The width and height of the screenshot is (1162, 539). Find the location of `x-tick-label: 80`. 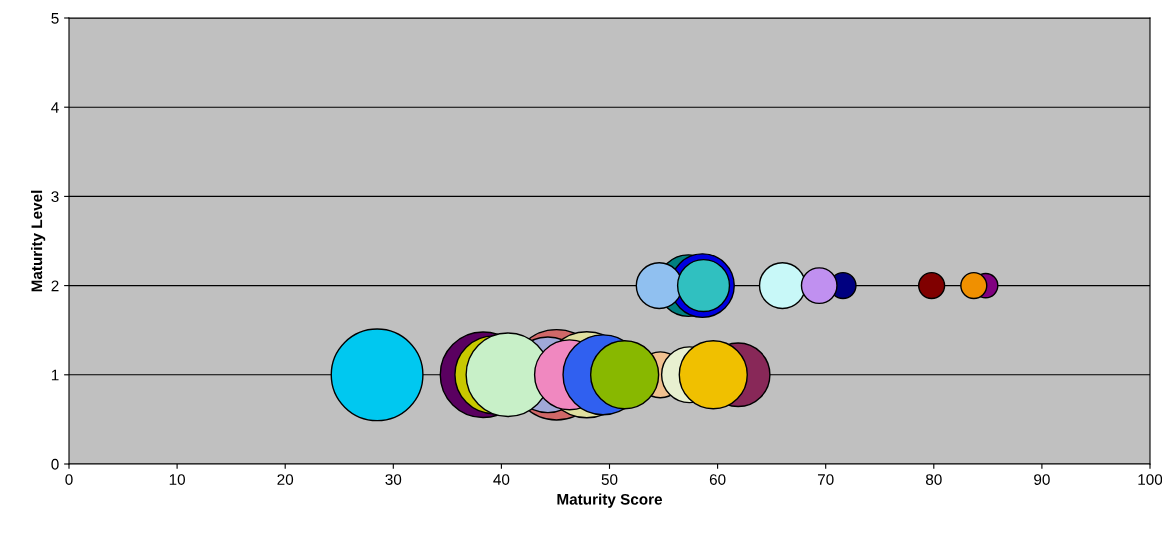

x-tick-label: 80 is located at coordinates (933, 479).